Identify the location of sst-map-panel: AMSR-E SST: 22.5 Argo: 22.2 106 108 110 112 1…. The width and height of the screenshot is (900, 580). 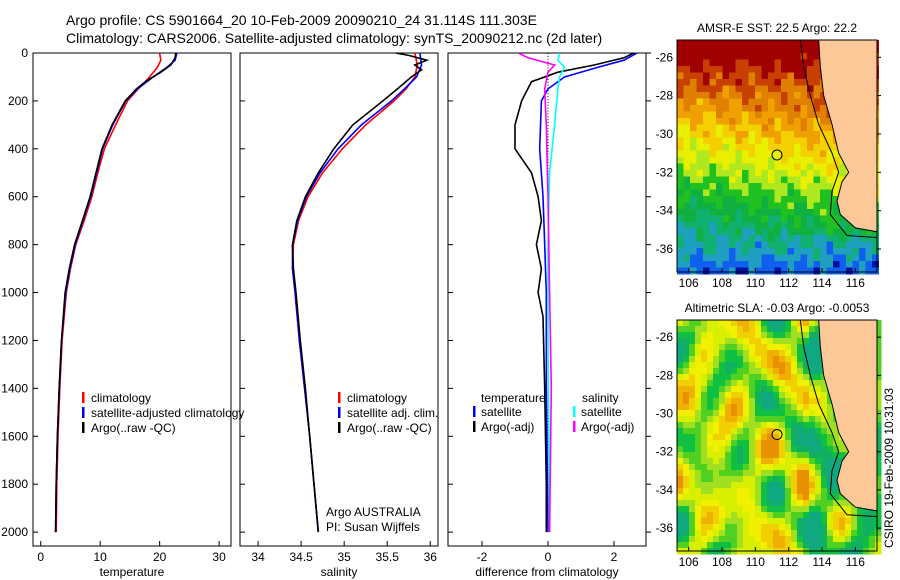
(768, 155).